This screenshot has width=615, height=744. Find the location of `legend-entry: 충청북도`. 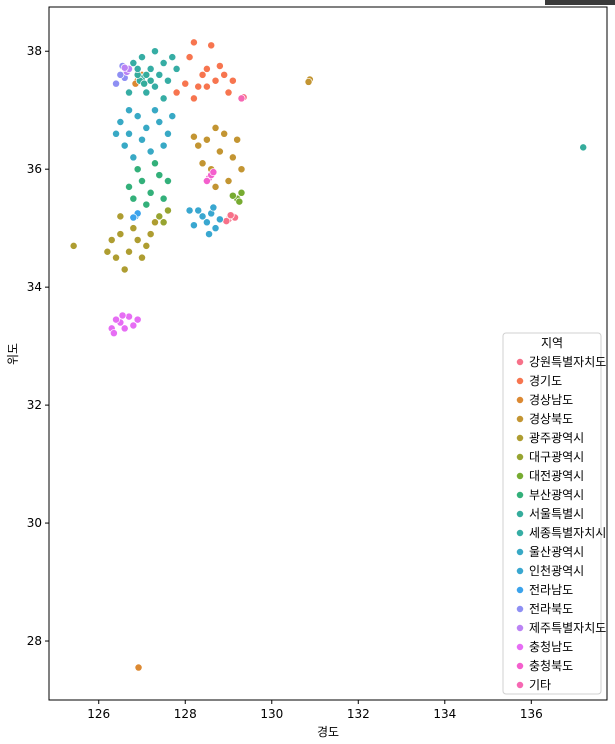

legend-entry: 충청북도 is located at coordinates (551, 666).